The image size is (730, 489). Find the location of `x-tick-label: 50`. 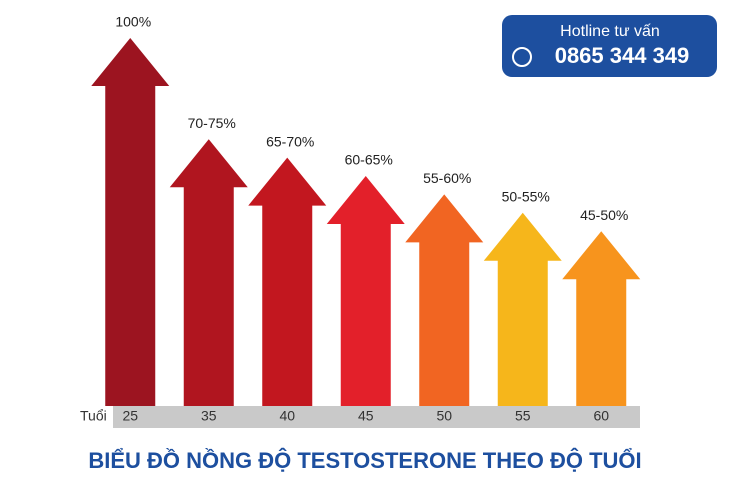

x-tick-label: 50 is located at coordinates (444, 416).